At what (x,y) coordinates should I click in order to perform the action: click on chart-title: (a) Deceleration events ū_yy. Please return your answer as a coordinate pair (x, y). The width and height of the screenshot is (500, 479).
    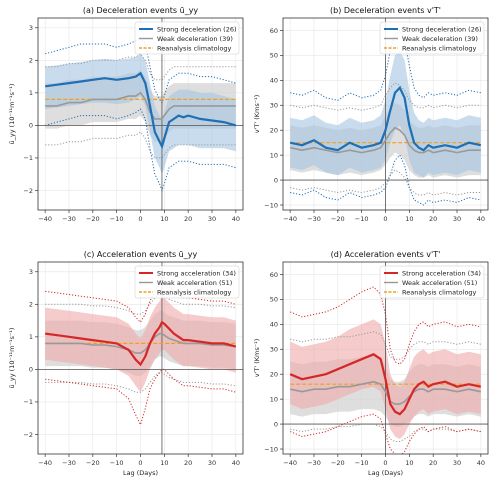
    Looking at the image, I should click on (141, 10).